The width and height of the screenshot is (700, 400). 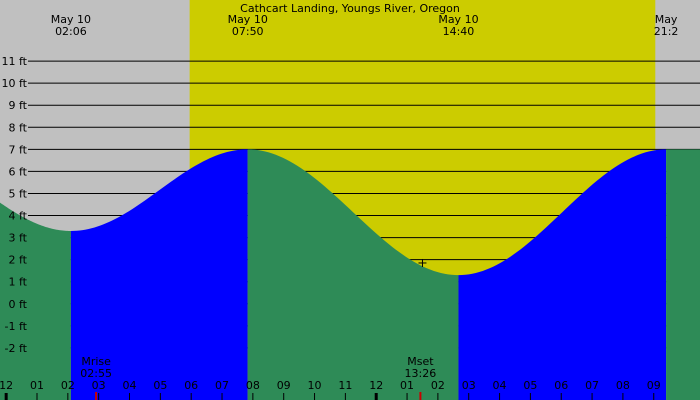 What do you see at coordinates (18, 238) in the screenshot?
I see `y-tick-label: 3 ft` at bounding box center [18, 238].